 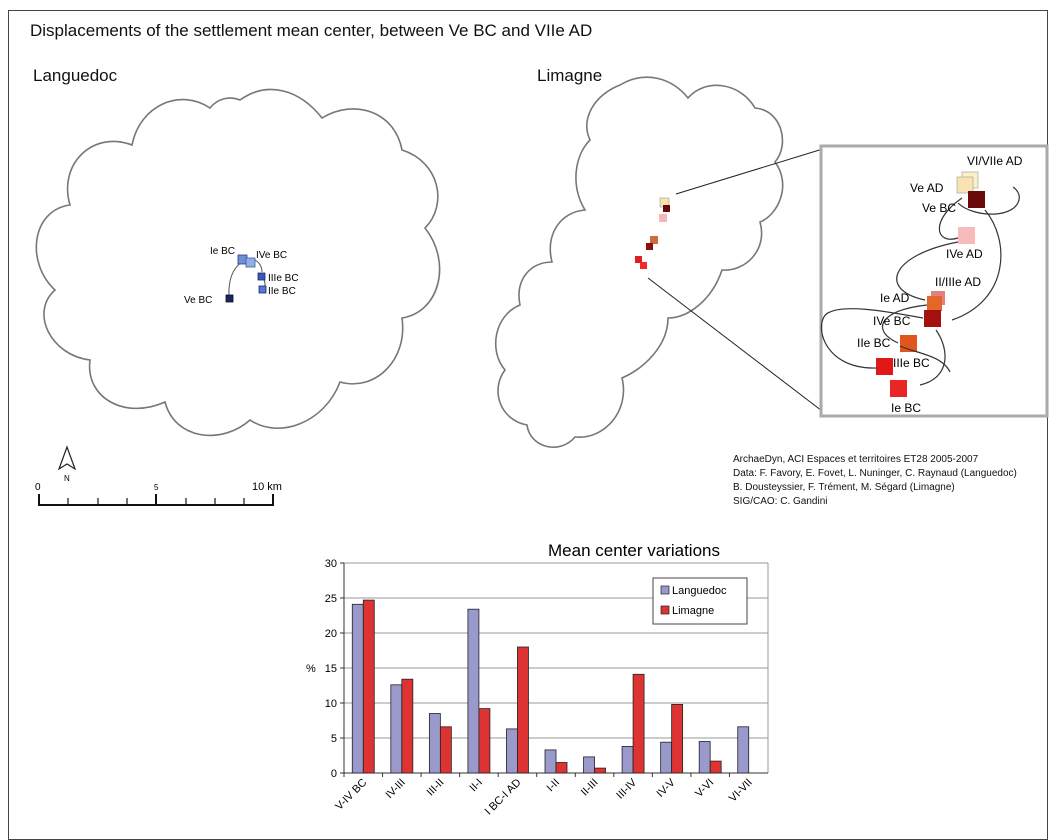 What do you see at coordinates (38, 487) in the screenshot?
I see `scale-tick-0: 0` at bounding box center [38, 487].